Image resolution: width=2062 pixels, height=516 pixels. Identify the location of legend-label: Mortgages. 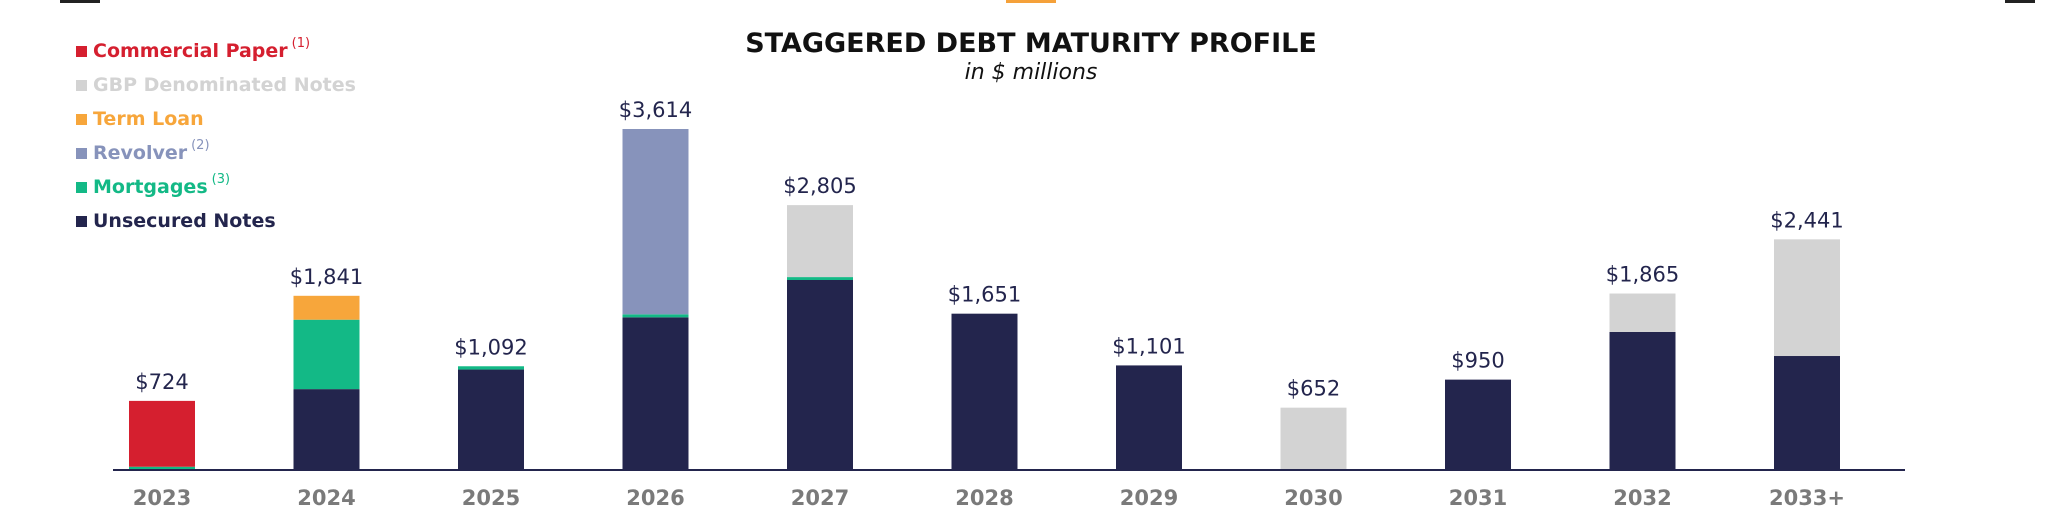
(150, 187).